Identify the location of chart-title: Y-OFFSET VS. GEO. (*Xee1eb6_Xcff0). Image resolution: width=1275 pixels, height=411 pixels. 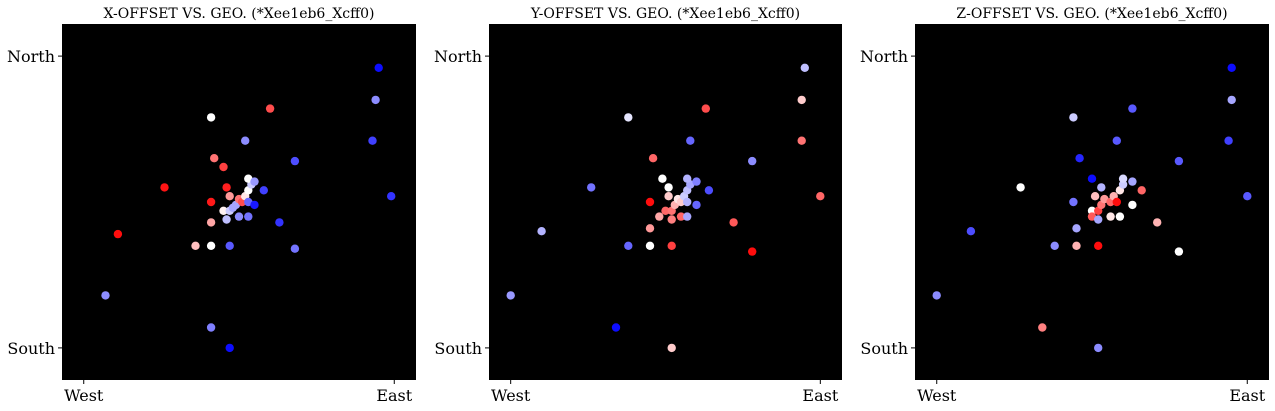
(665, 14).